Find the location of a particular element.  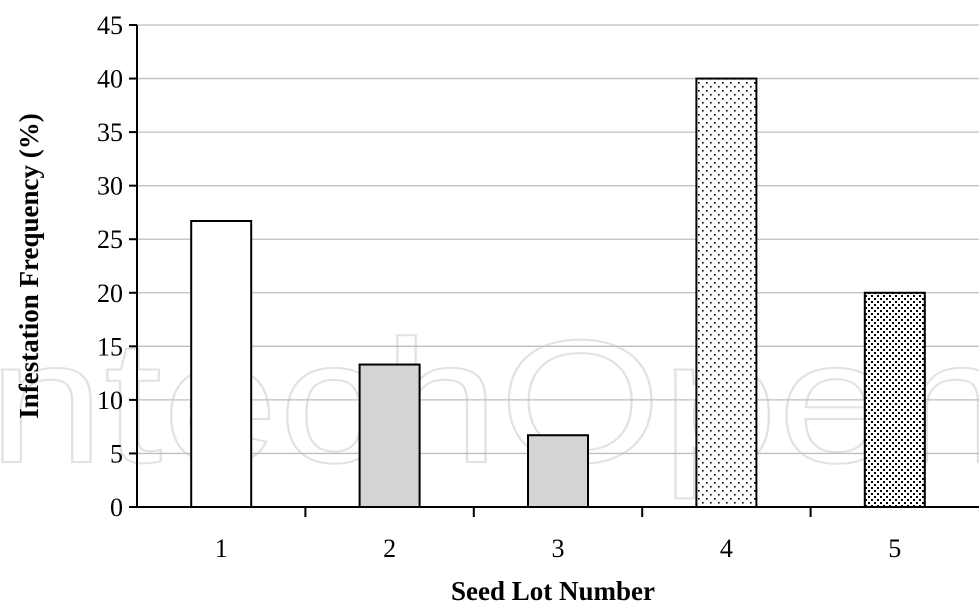

y-axis-title: Infestation Frequency (%) is located at coordinates (29, 265).